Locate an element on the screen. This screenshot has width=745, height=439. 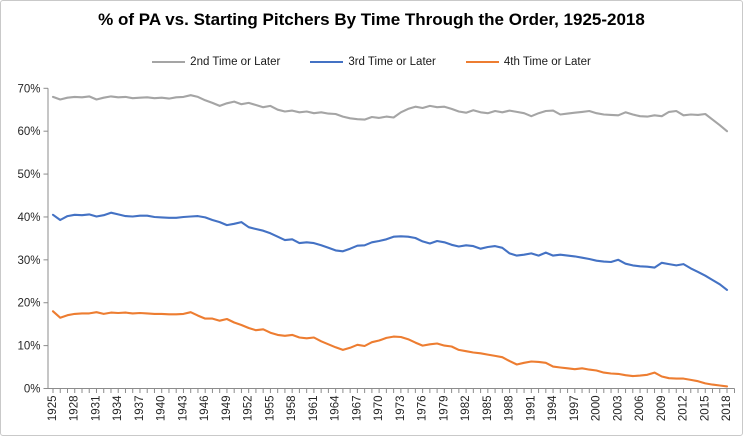
x-tick-label: 1958 is located at coordinates (292, 409).